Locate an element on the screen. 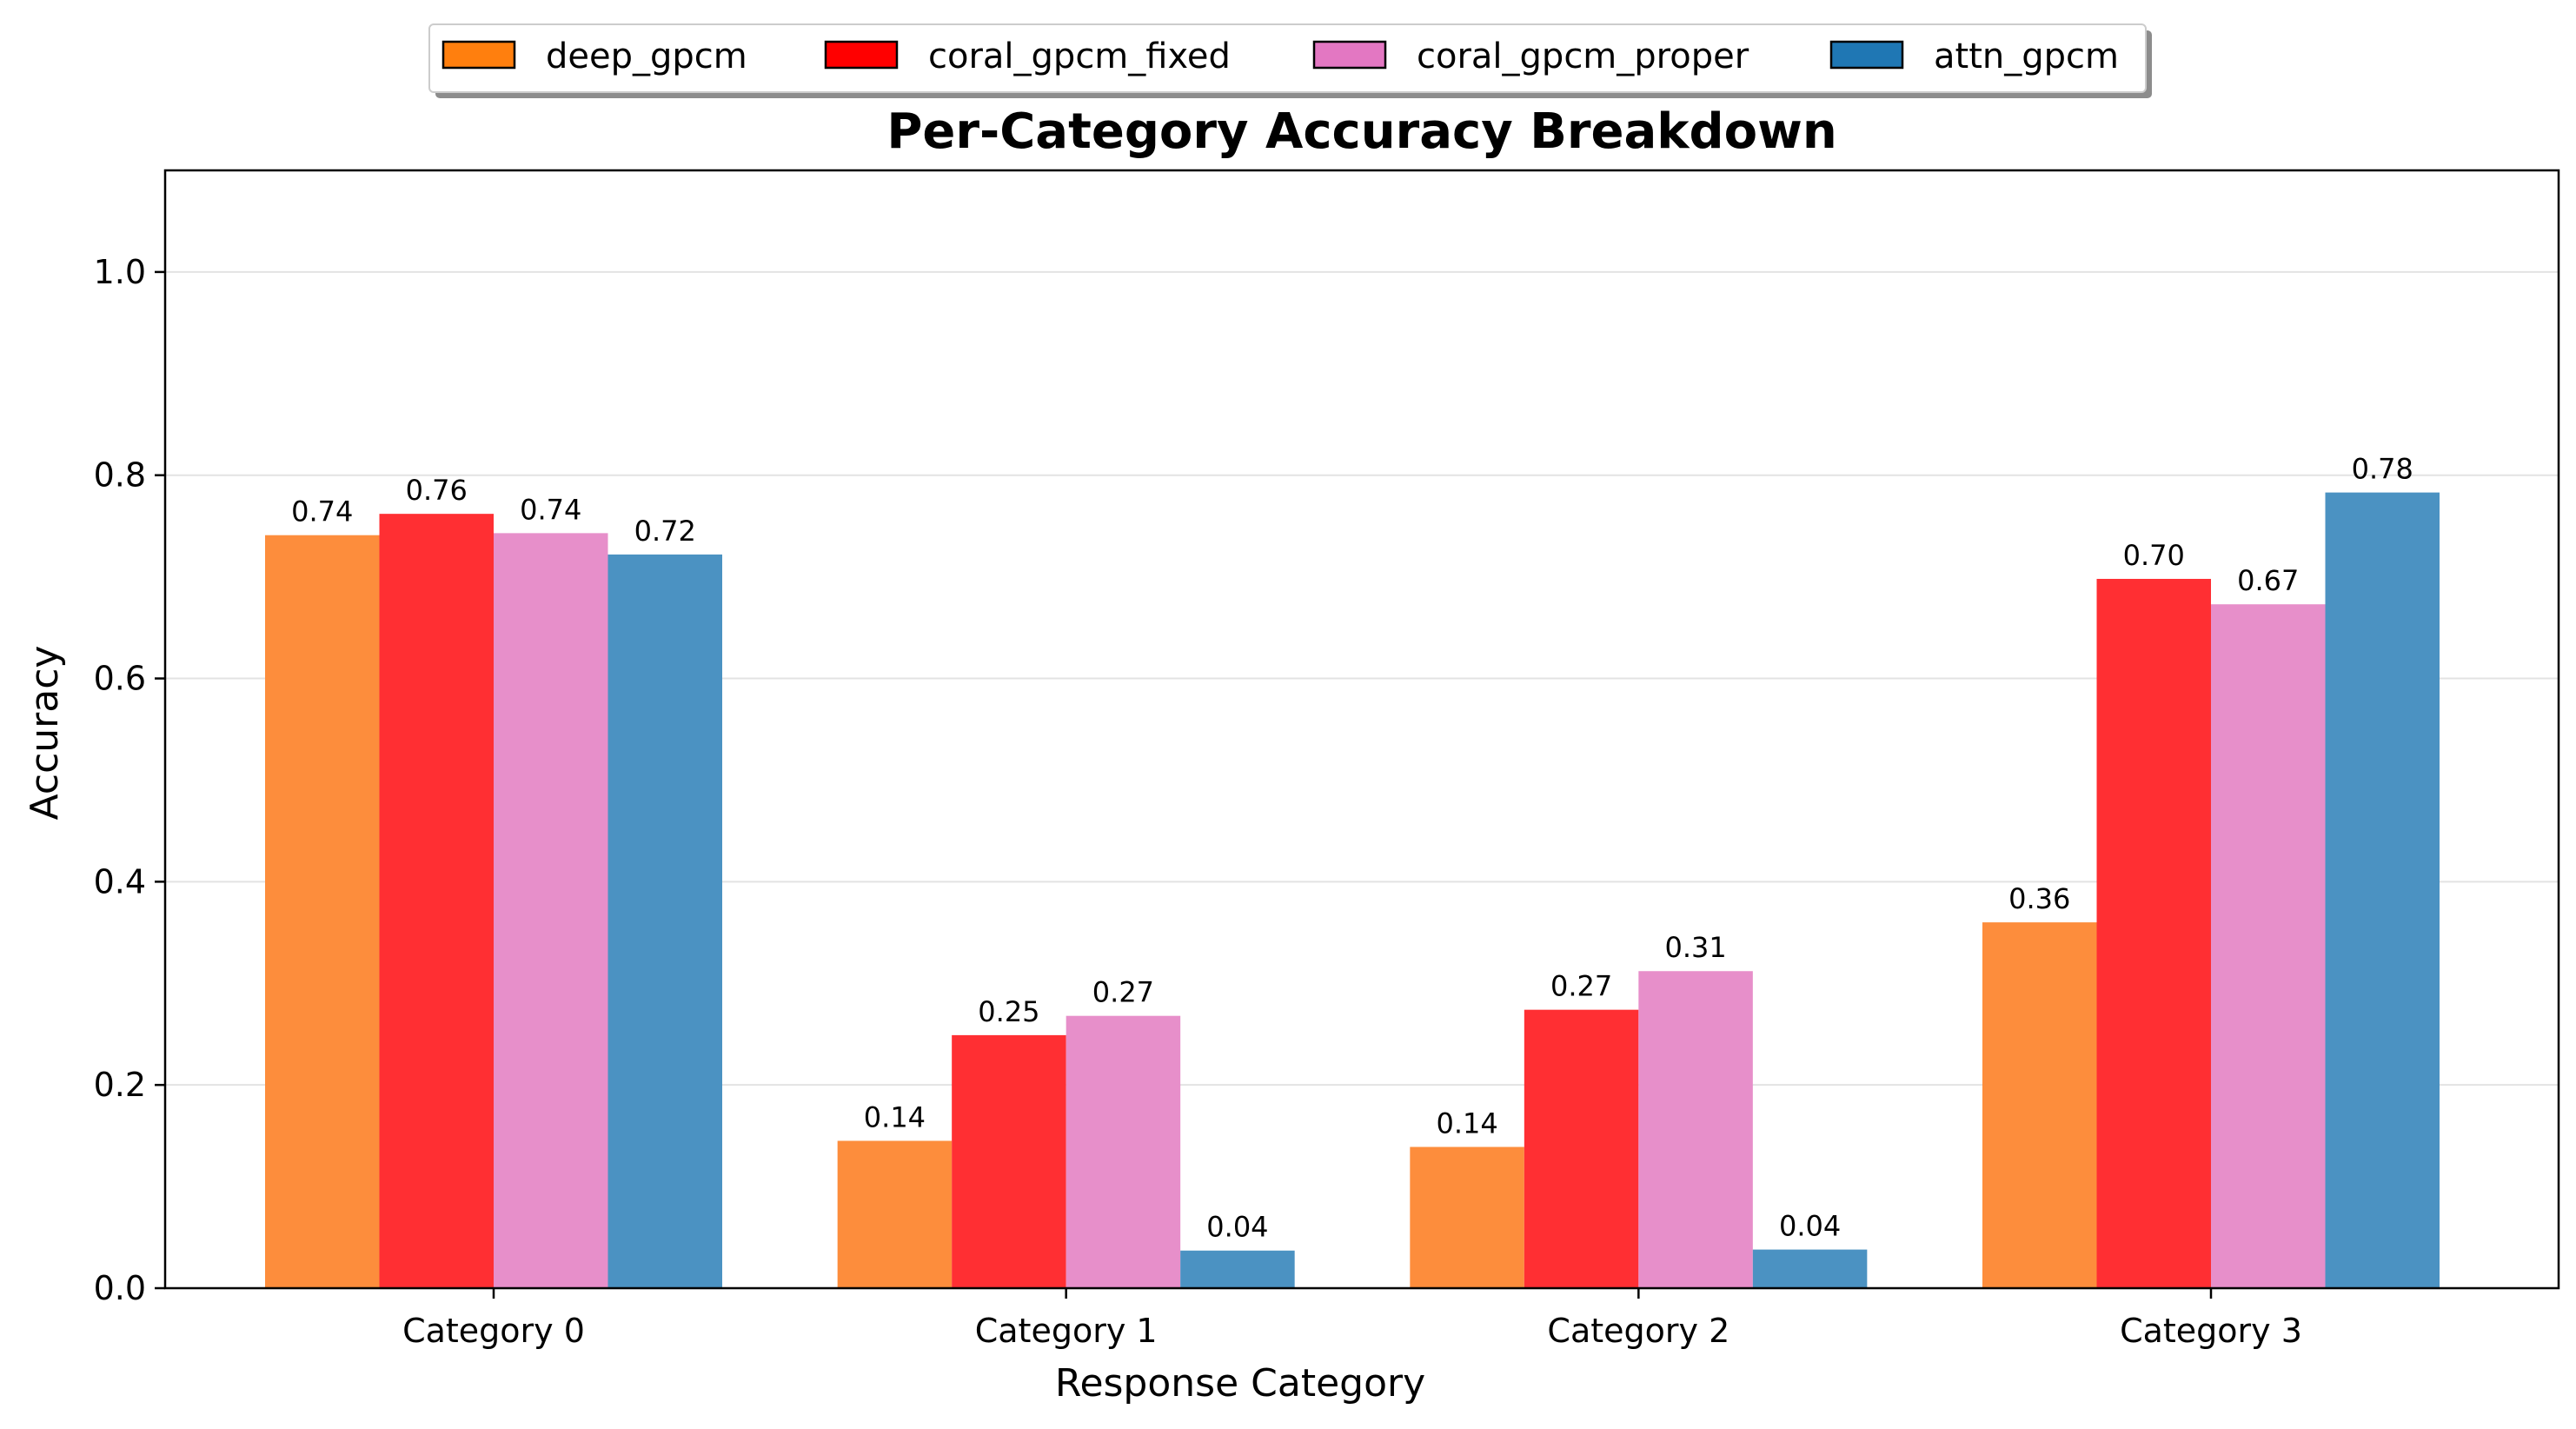 The height and width of the screenshot is (1429, 2576). legend-label-coral_gpcm_fixed: coral_gpcm_fixed is located at coordinates (1079, 56).